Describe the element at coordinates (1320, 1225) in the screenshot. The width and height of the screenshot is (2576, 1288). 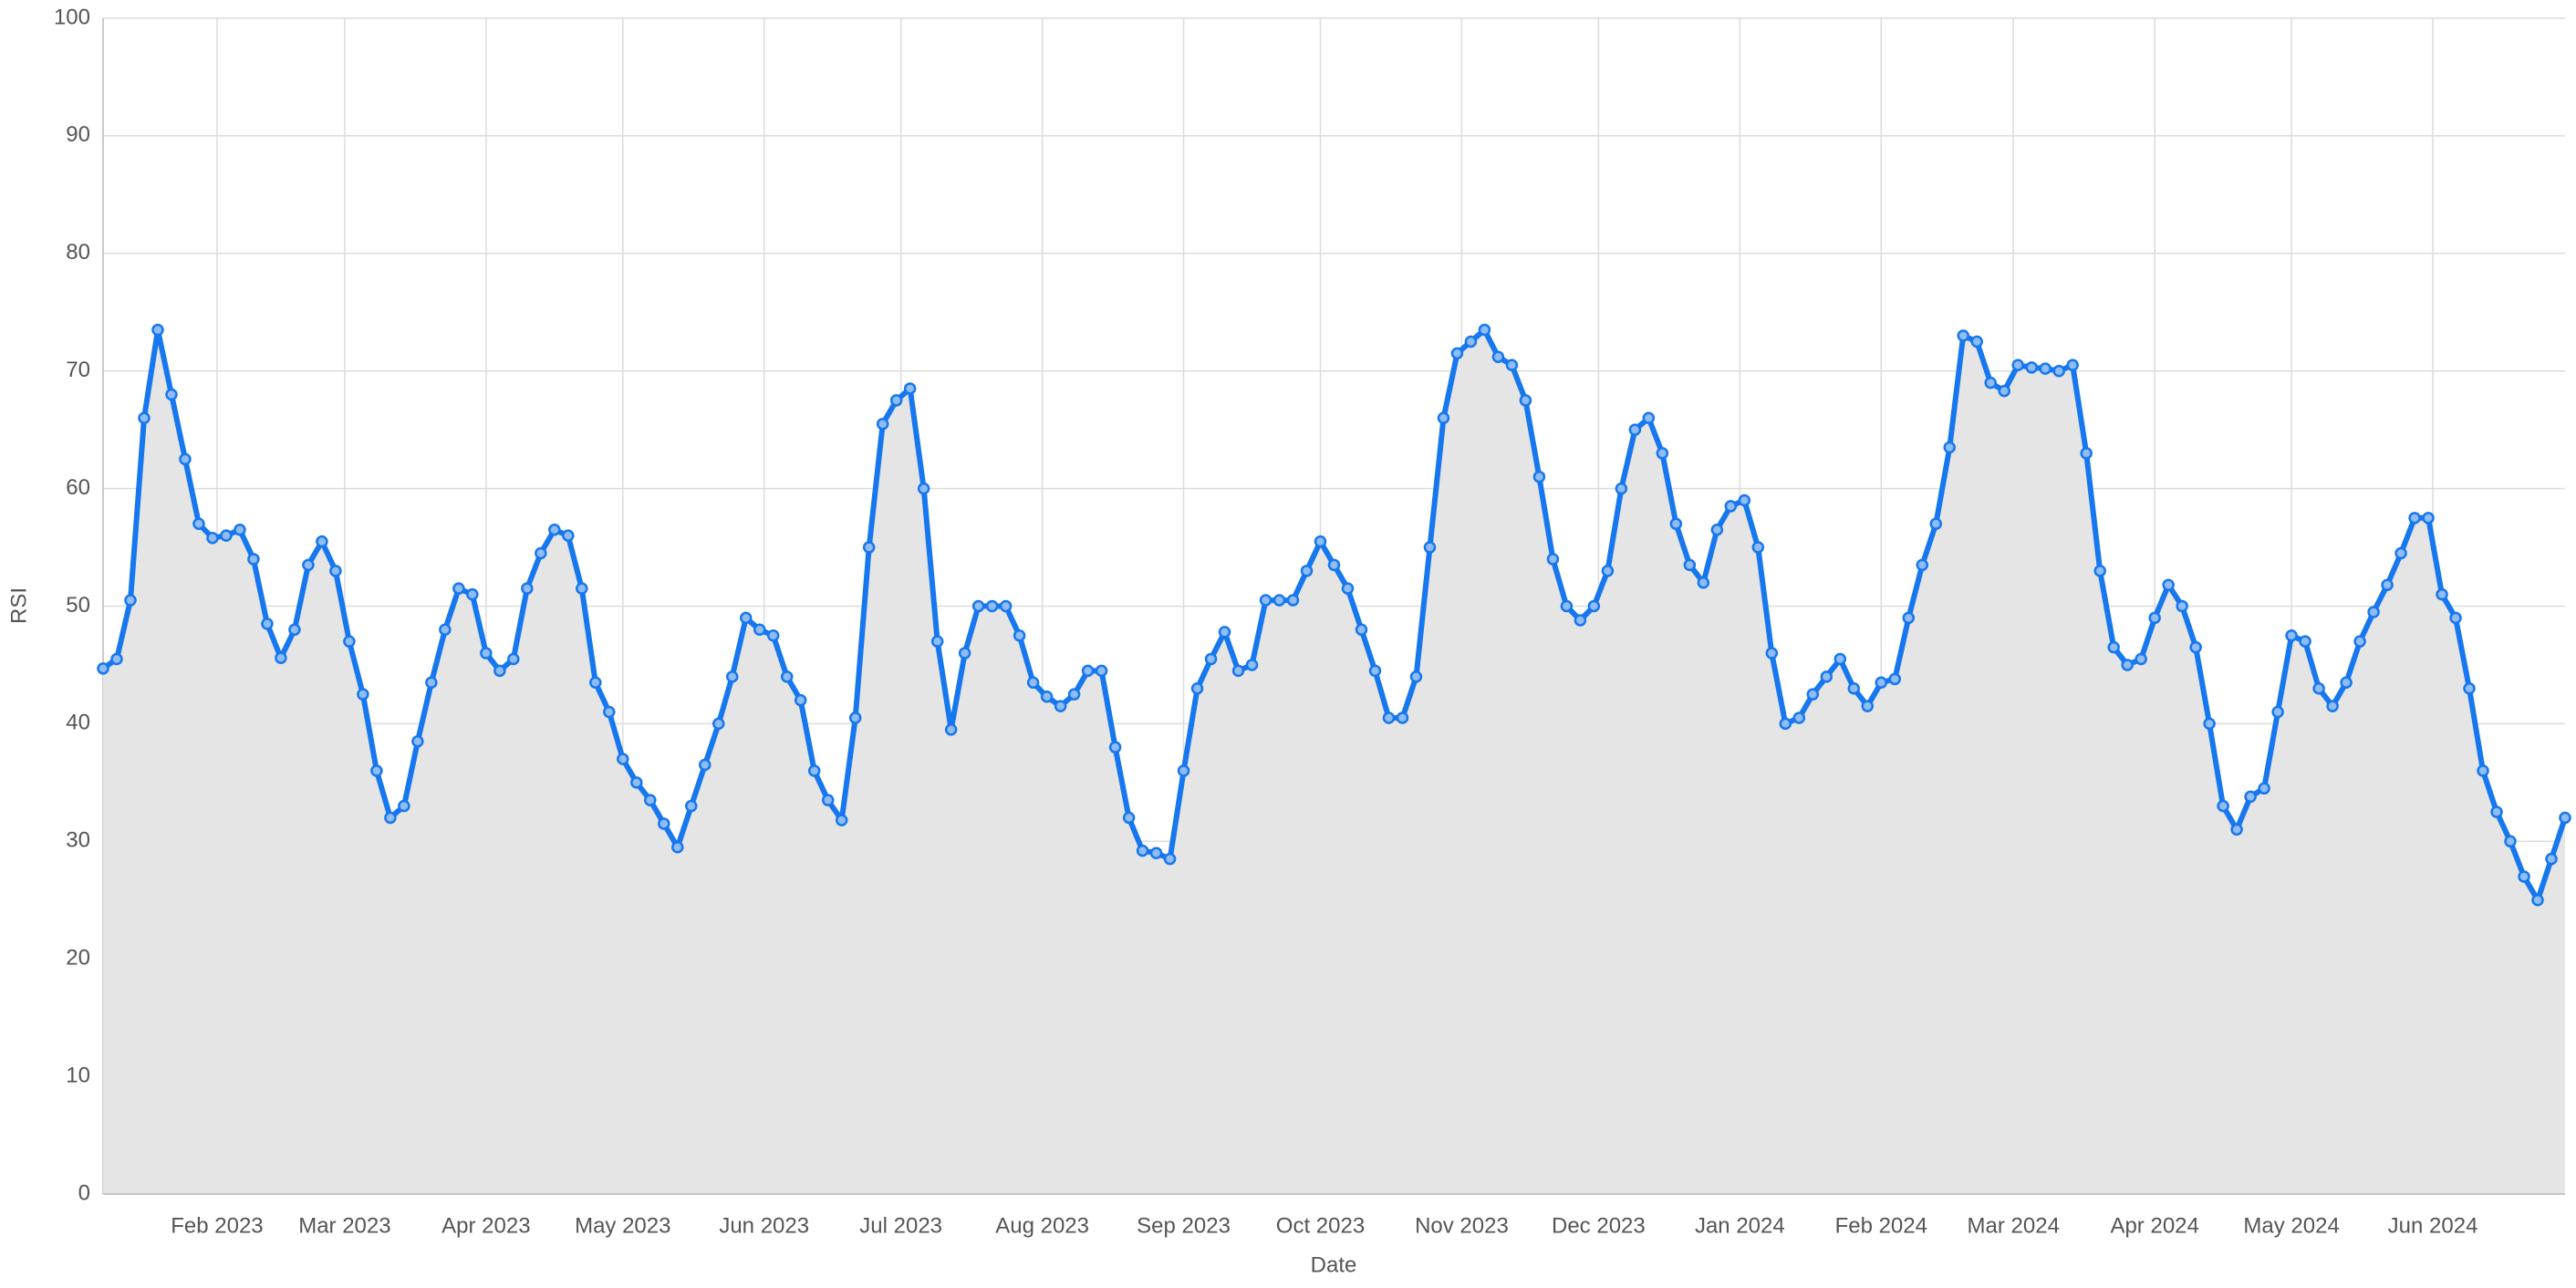
I see `x-tick-label: Oct 2023` at that location.